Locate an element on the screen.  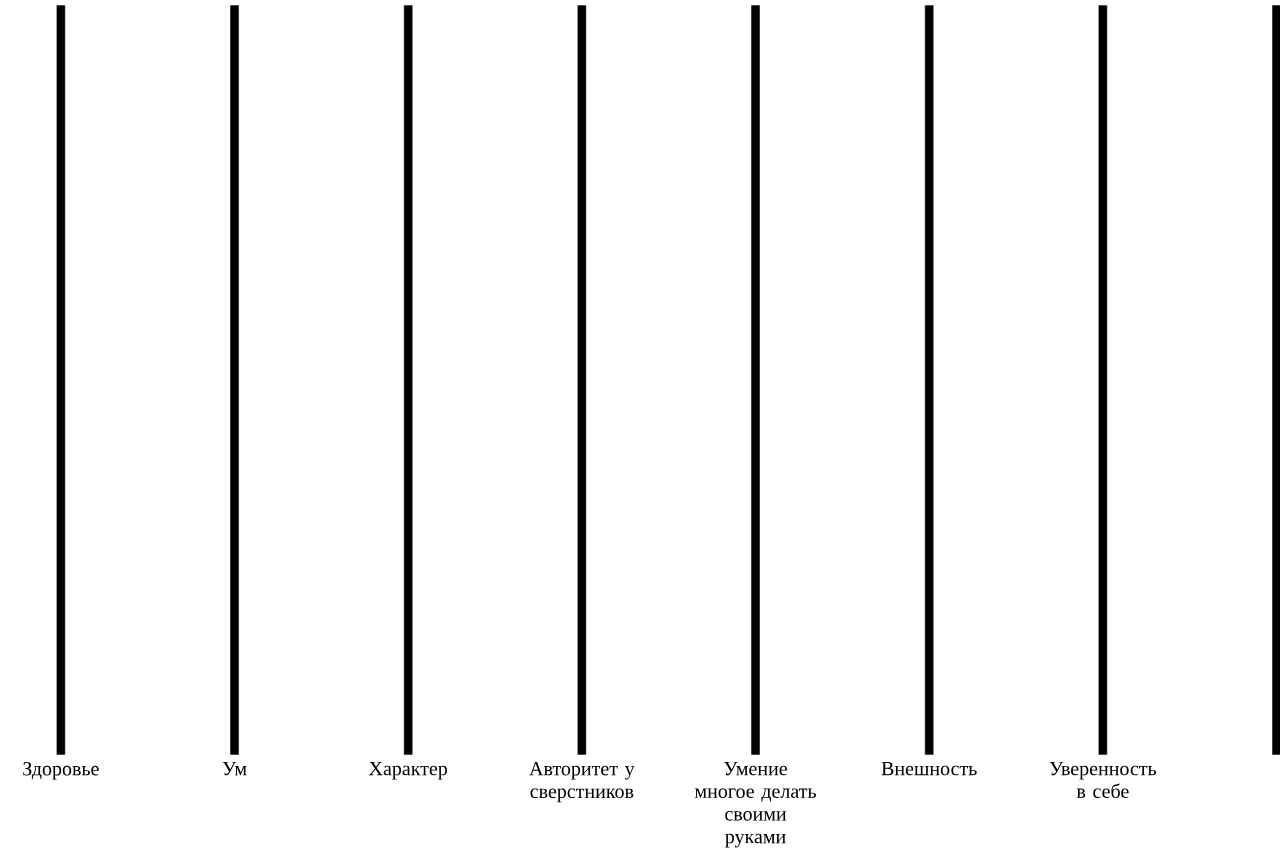
x-tick-label: Характер is located at coordinates (408, 771).